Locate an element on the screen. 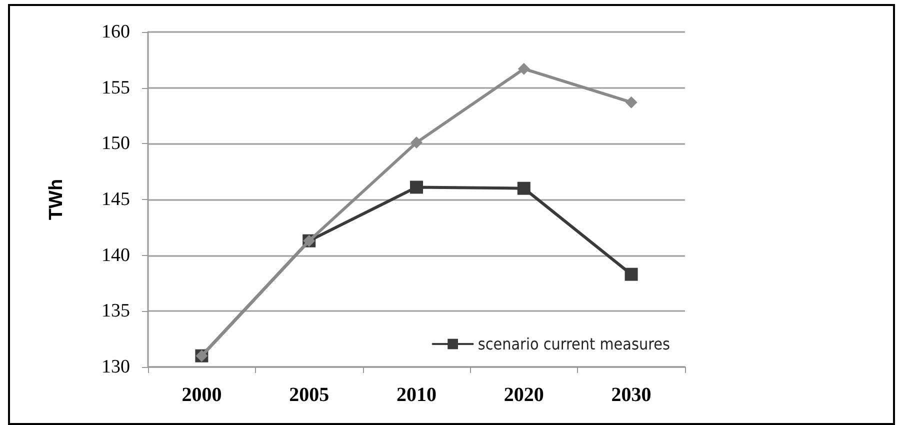 The image size is (897, 425). y-tick-label: 130 is located at coordinates (116, 367).